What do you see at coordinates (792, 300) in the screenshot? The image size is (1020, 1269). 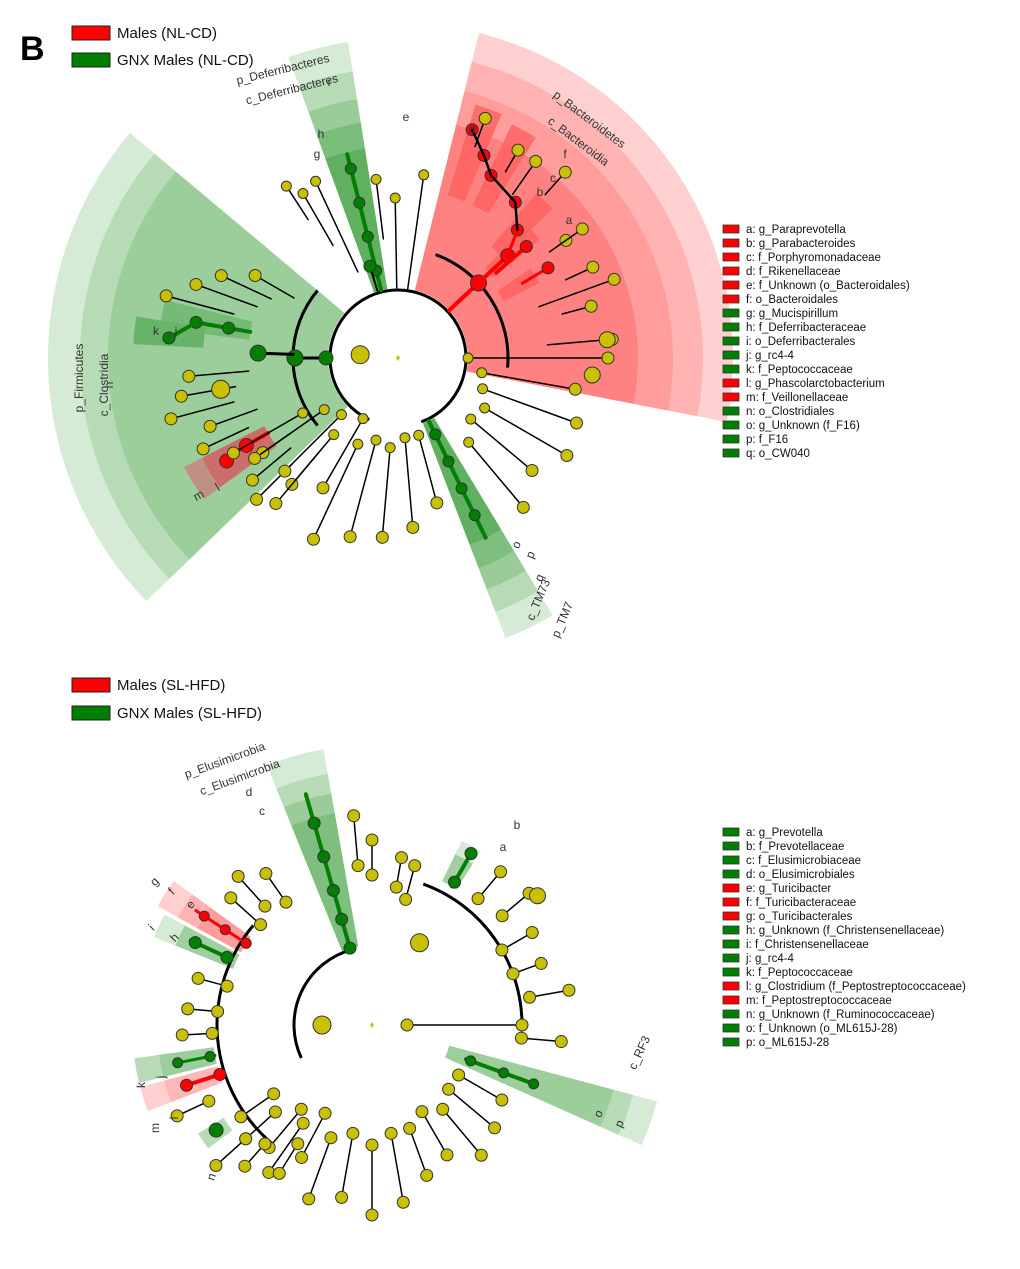 I see `key-item-5: f: o_Bacteroidales` at bounding box center [792, 300].